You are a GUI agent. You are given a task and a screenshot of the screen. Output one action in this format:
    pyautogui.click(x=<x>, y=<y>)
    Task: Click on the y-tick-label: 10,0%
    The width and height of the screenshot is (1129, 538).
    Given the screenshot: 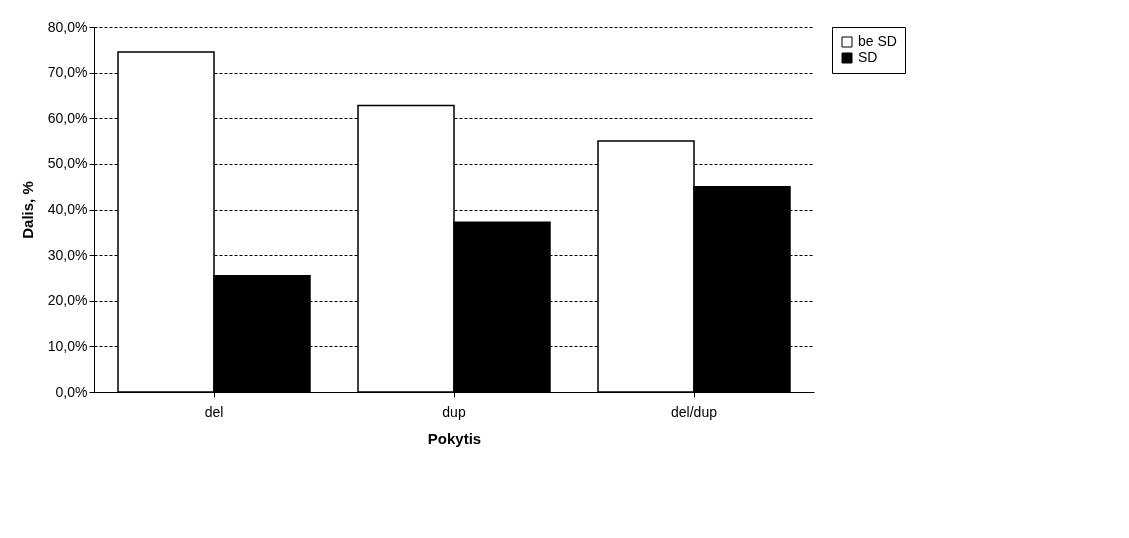 What is the action you would take?
    pyautogui.click(x=67, y=345)
    